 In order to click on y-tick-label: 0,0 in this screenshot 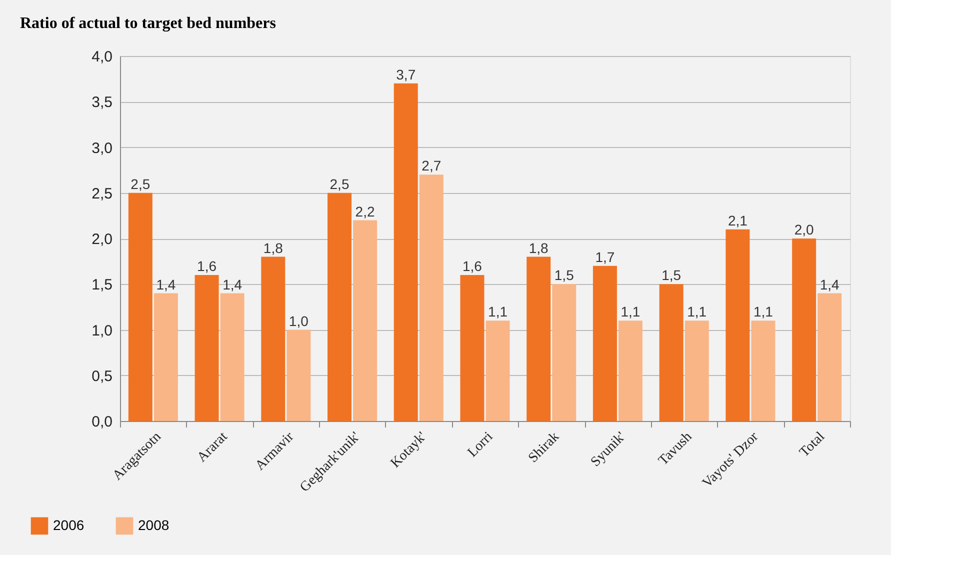, I will do `click(102, 422)`.